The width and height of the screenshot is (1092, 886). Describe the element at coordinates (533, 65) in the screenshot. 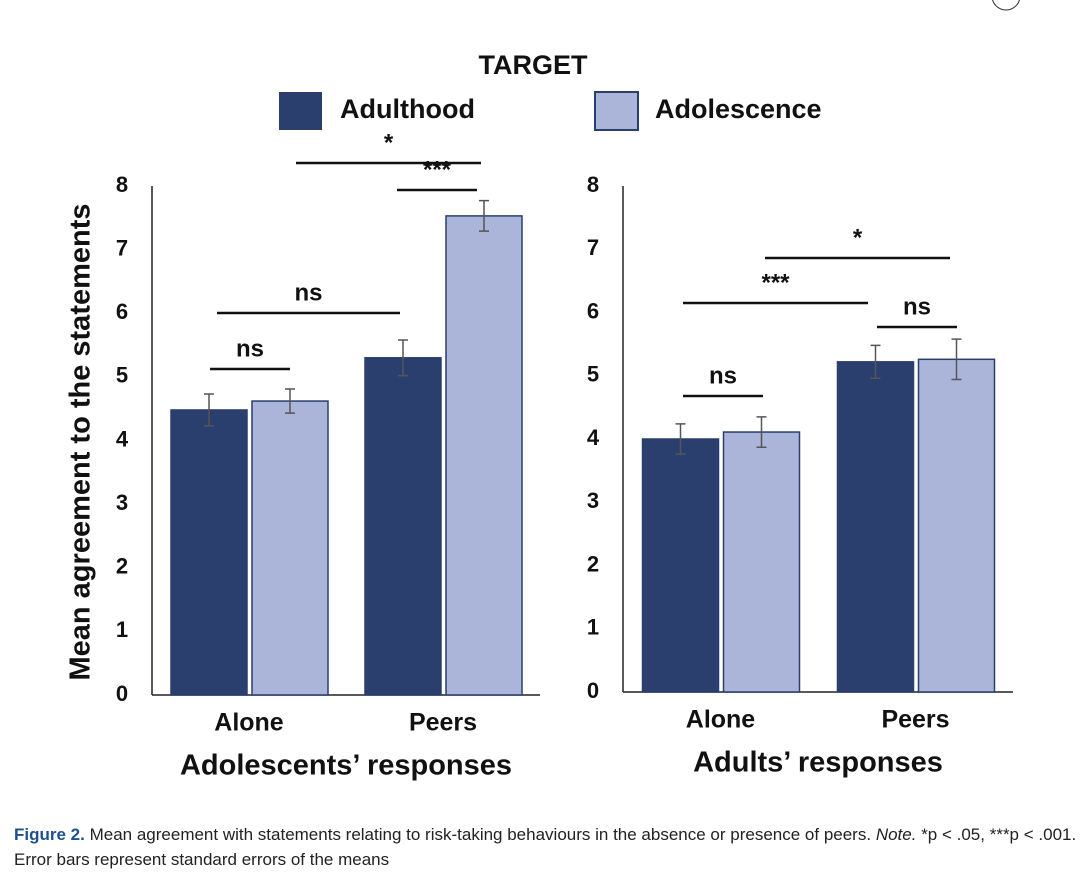

I see `legend-title: TARGET` at that location.